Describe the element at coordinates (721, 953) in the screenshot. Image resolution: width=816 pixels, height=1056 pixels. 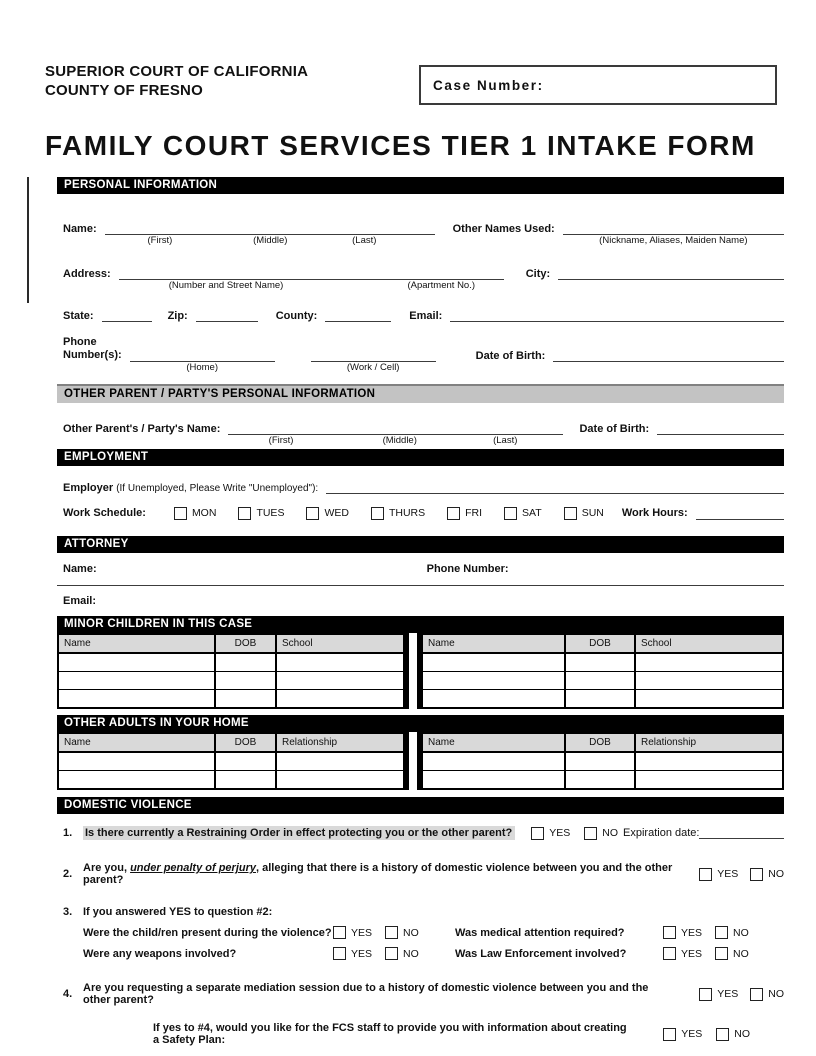
I see `q3d-no-checkbox` at that location.